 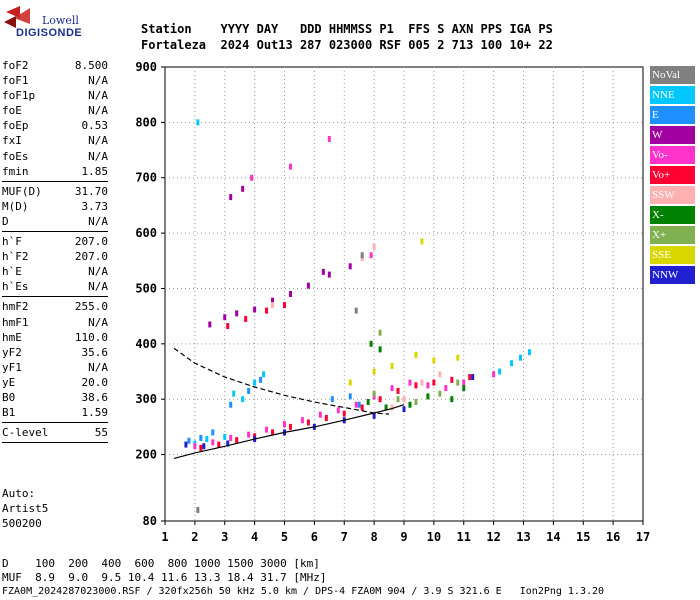 What do you see at coordinates (91, 242) in the screenshot?
I see `param-value: 207.0` at bounding box center [91, 242].